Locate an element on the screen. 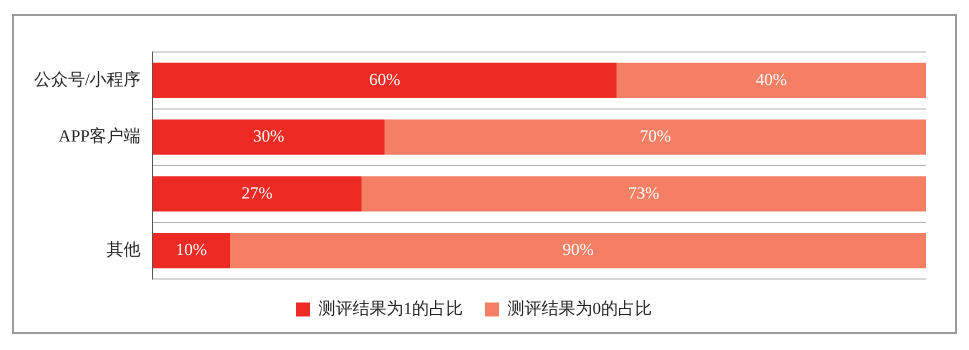 The height and width of the screenshot is (350, 969). y-tick-label: APP客户端 is located at coordinates (99, 136).